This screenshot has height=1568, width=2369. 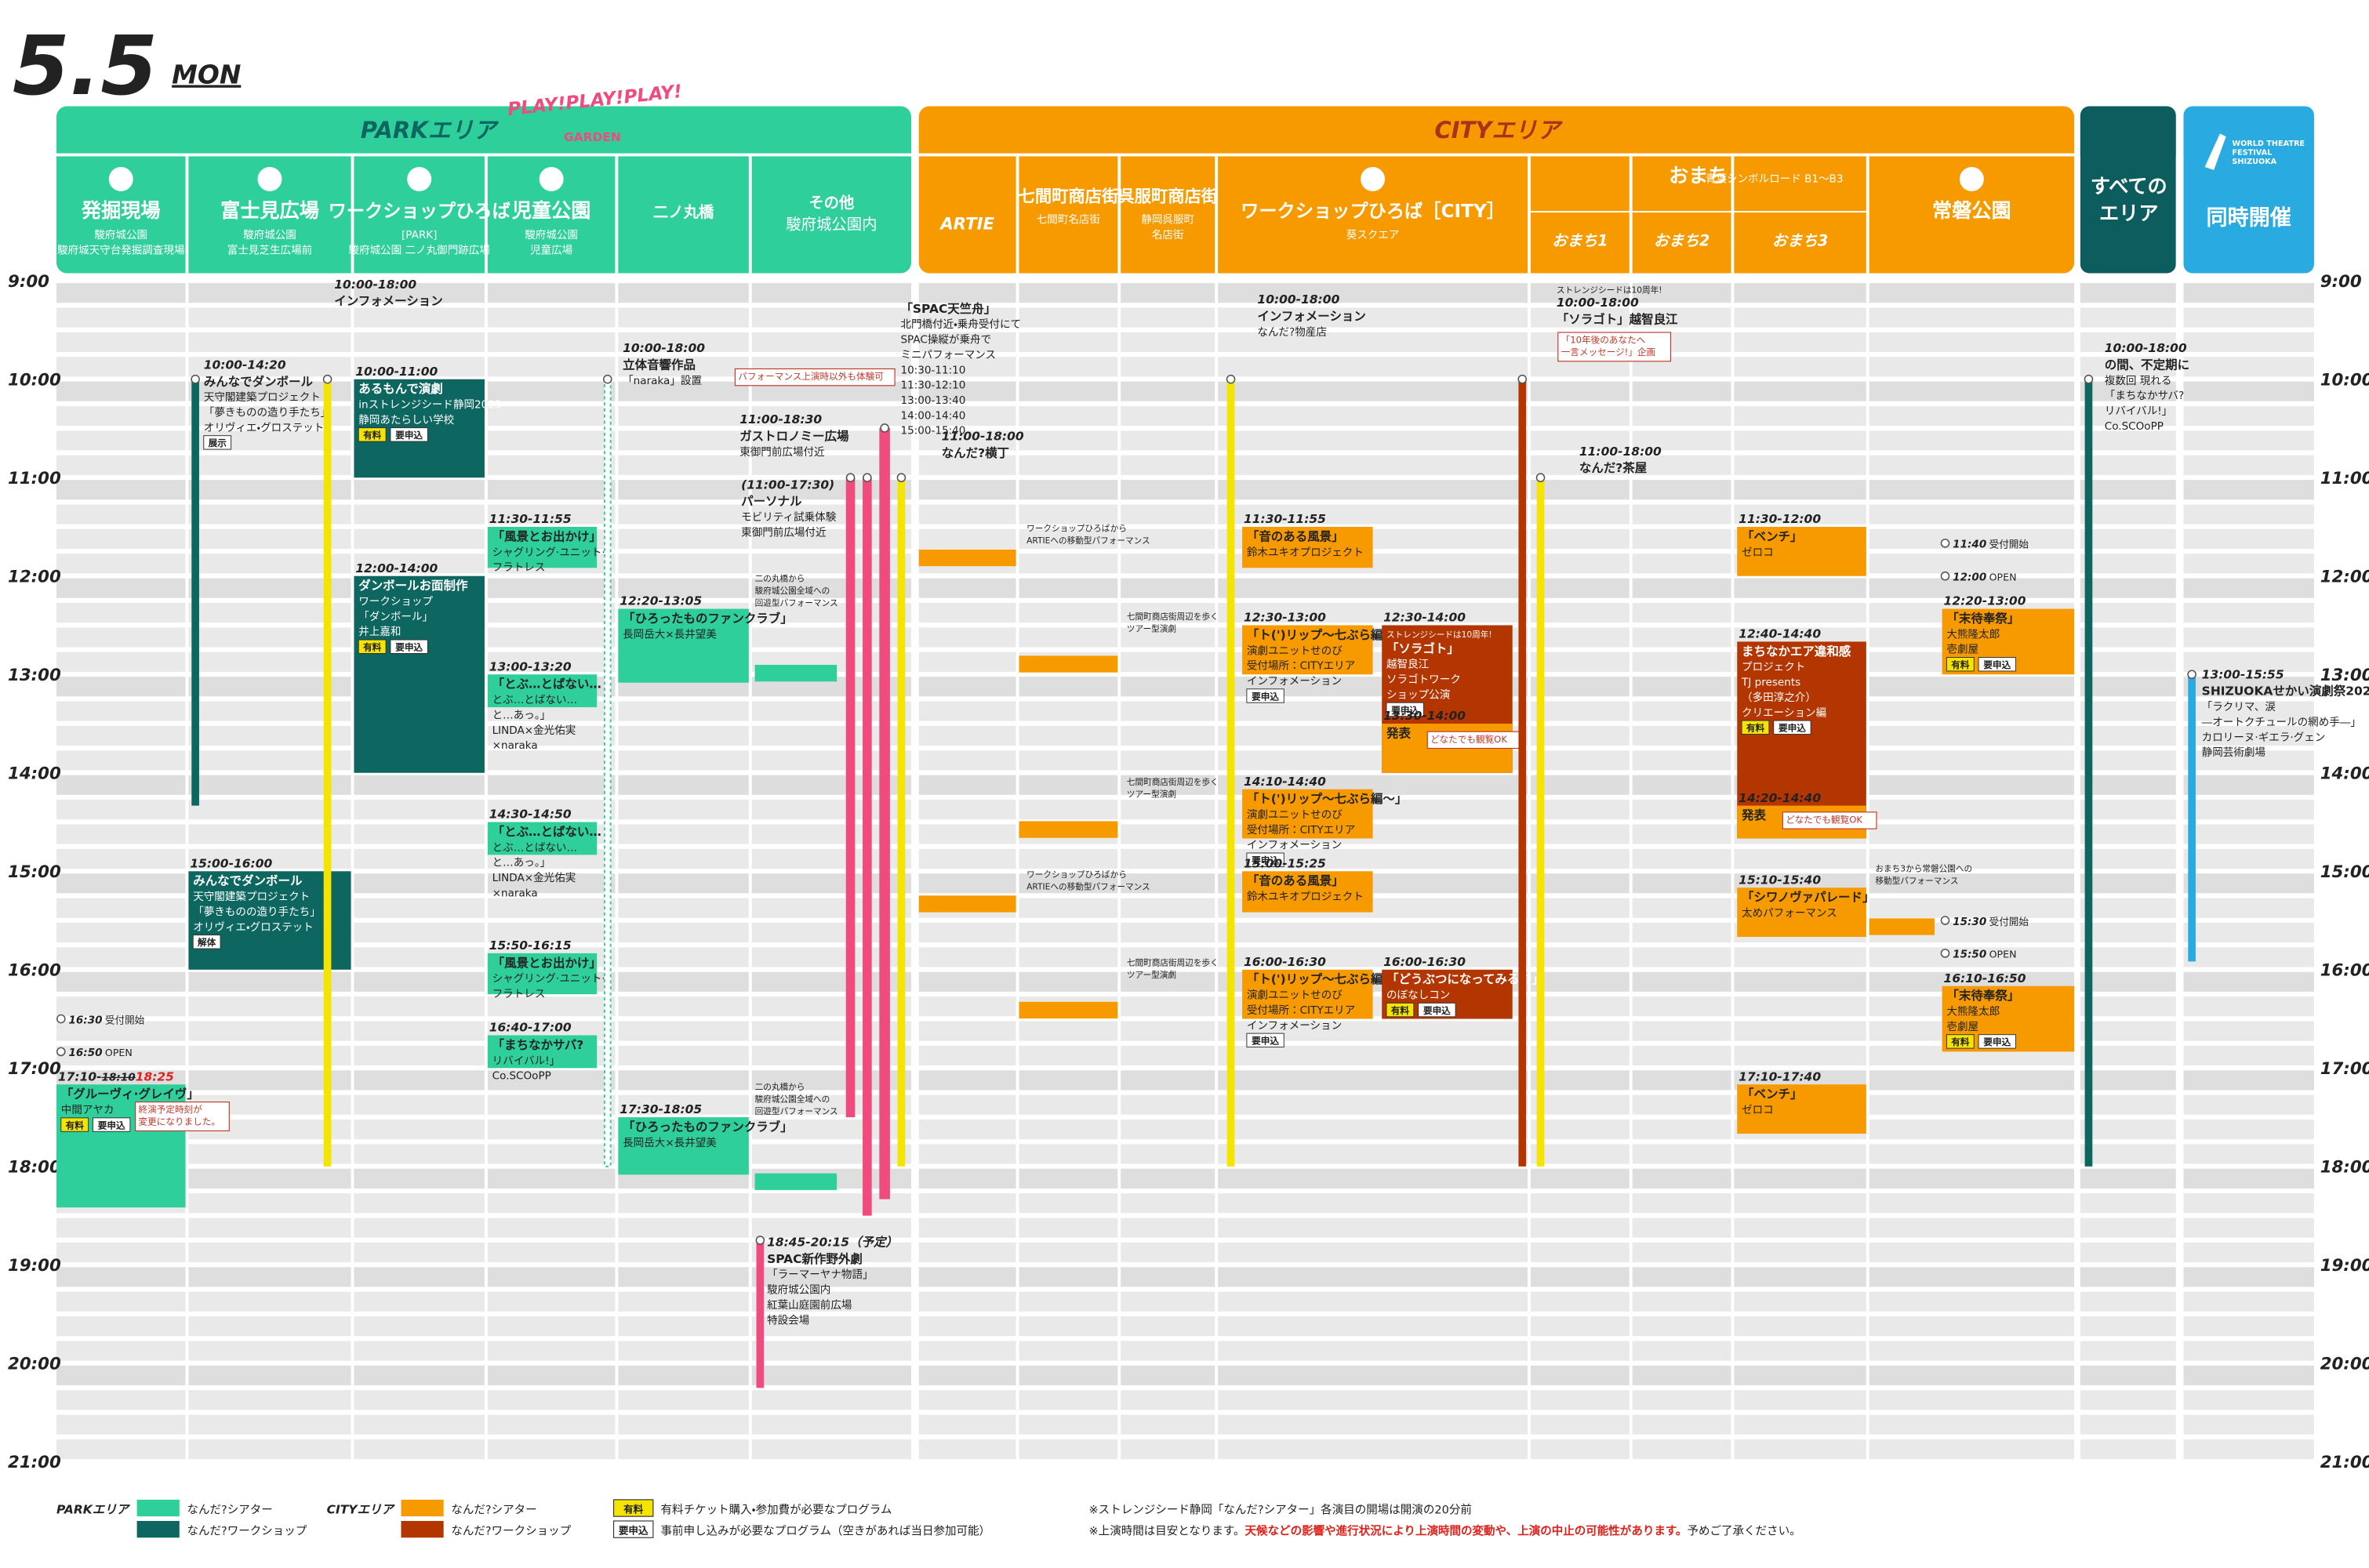 What do you see at coordinates (362, 1509) in the screenshot?
I see `legend-city: CITYエリア` at bounding box center [362, 1509].